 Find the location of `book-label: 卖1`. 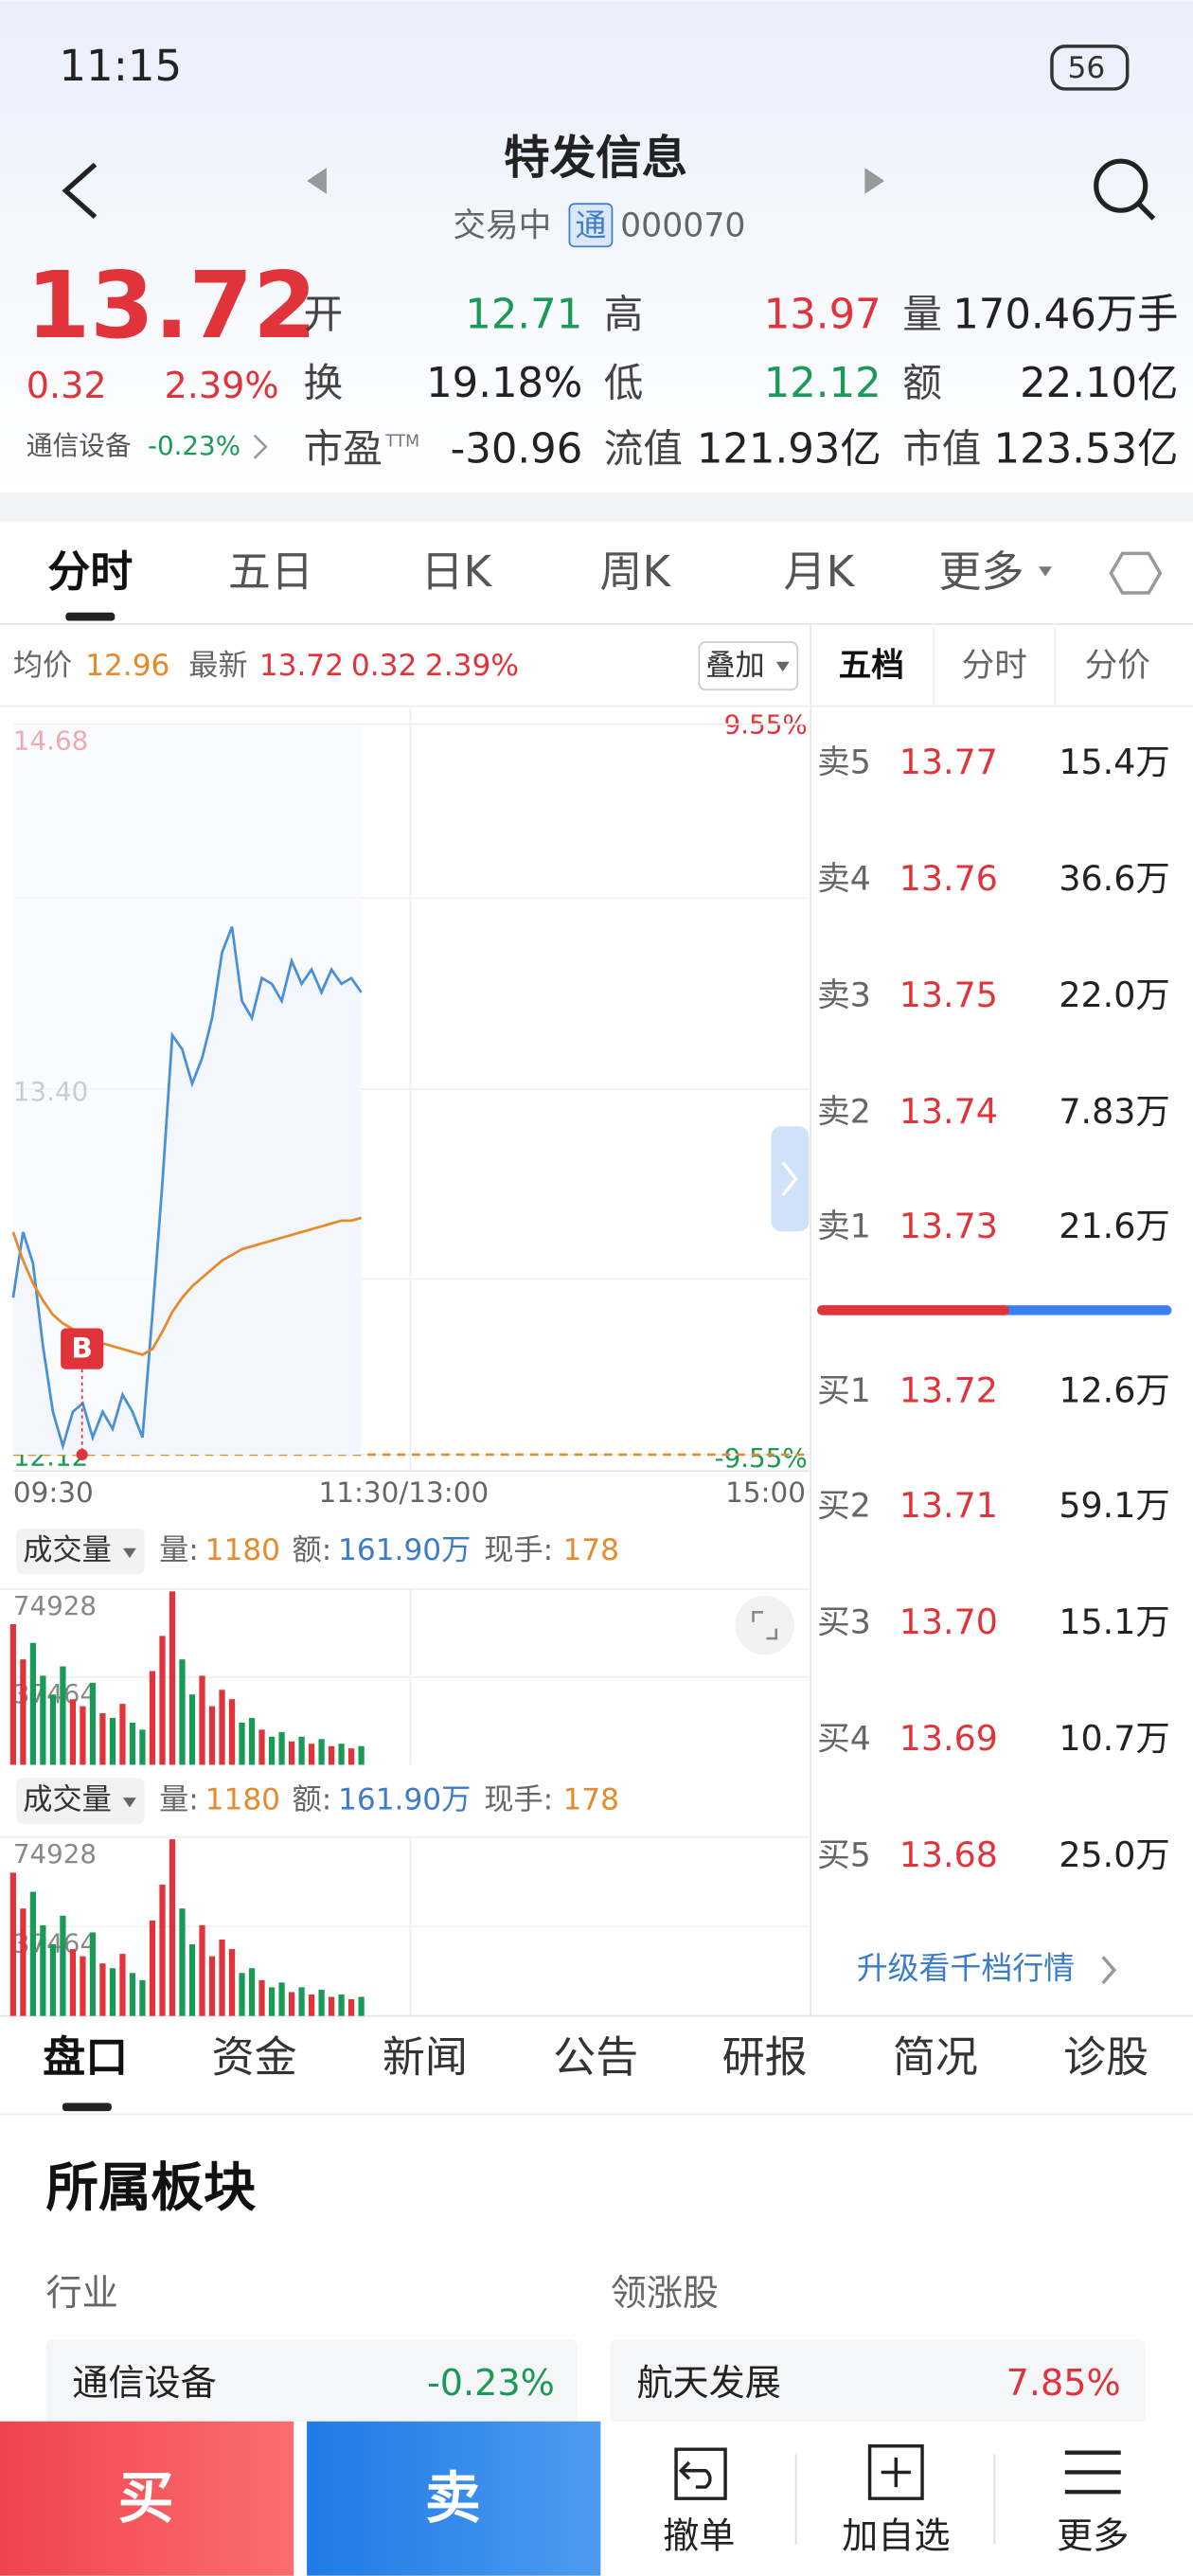

book-label: 卖1 is located at coordinates (844, 1227).